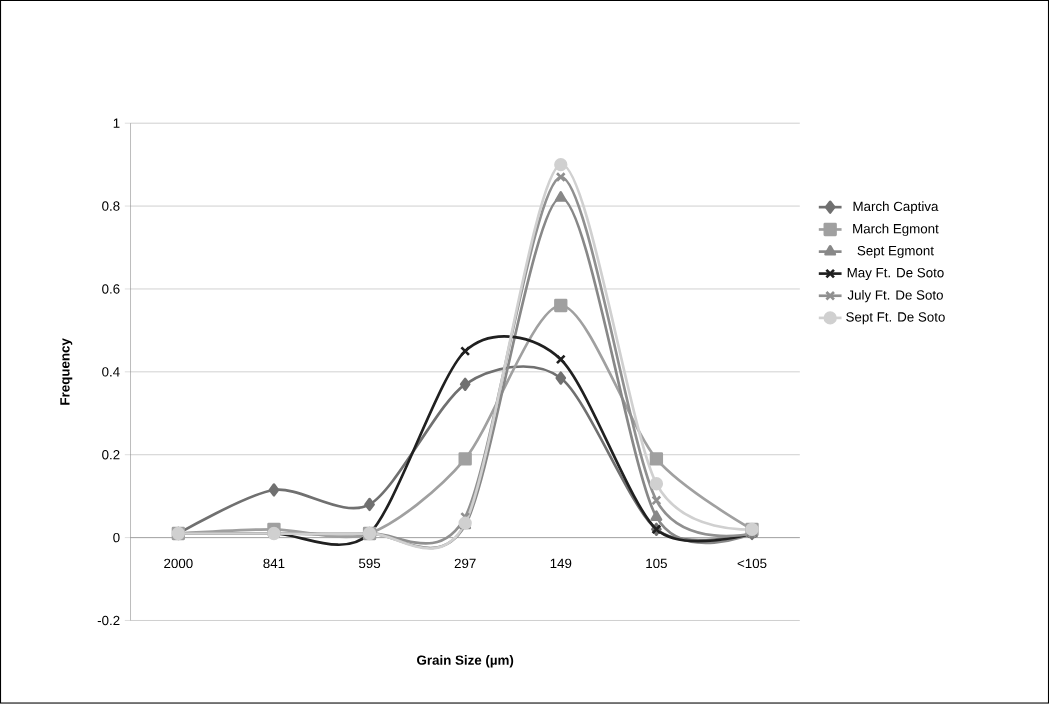 The image size is (1049, 704). I want to click on legend-label: May Ft. De Soto, so click(895, 274).